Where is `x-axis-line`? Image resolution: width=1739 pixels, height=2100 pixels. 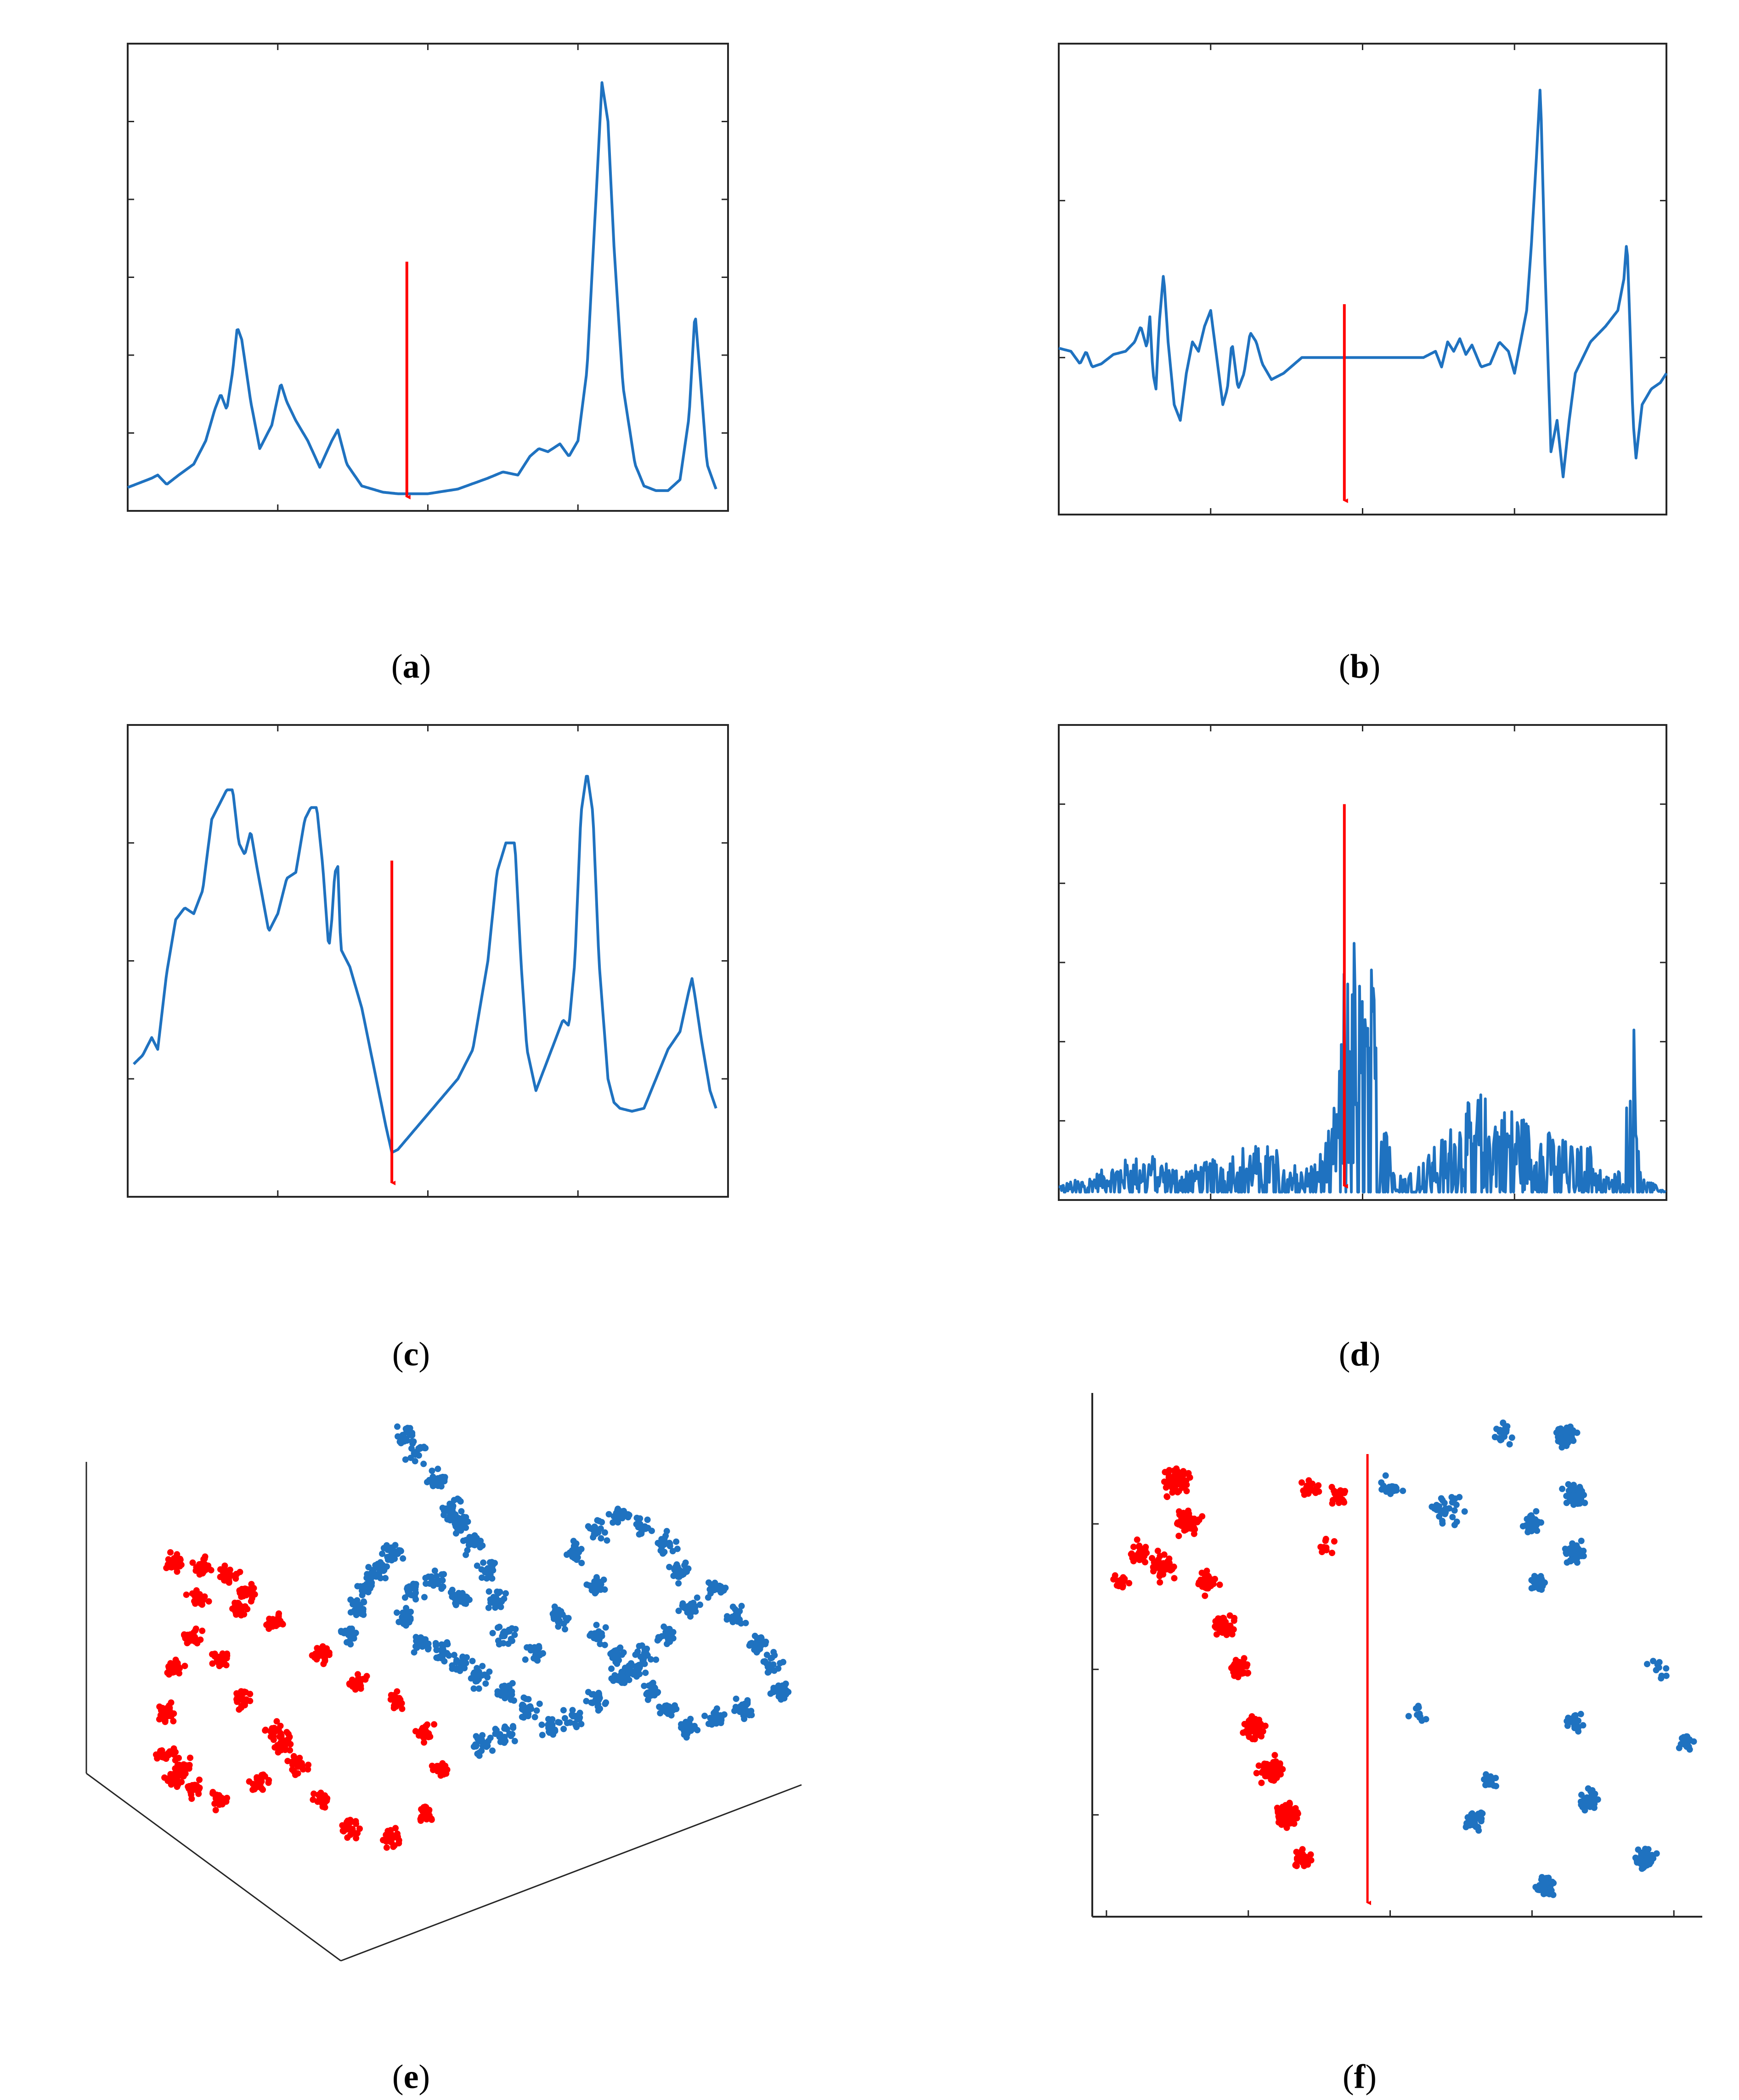 x-axis-line is located at coordinates (213, 1867).